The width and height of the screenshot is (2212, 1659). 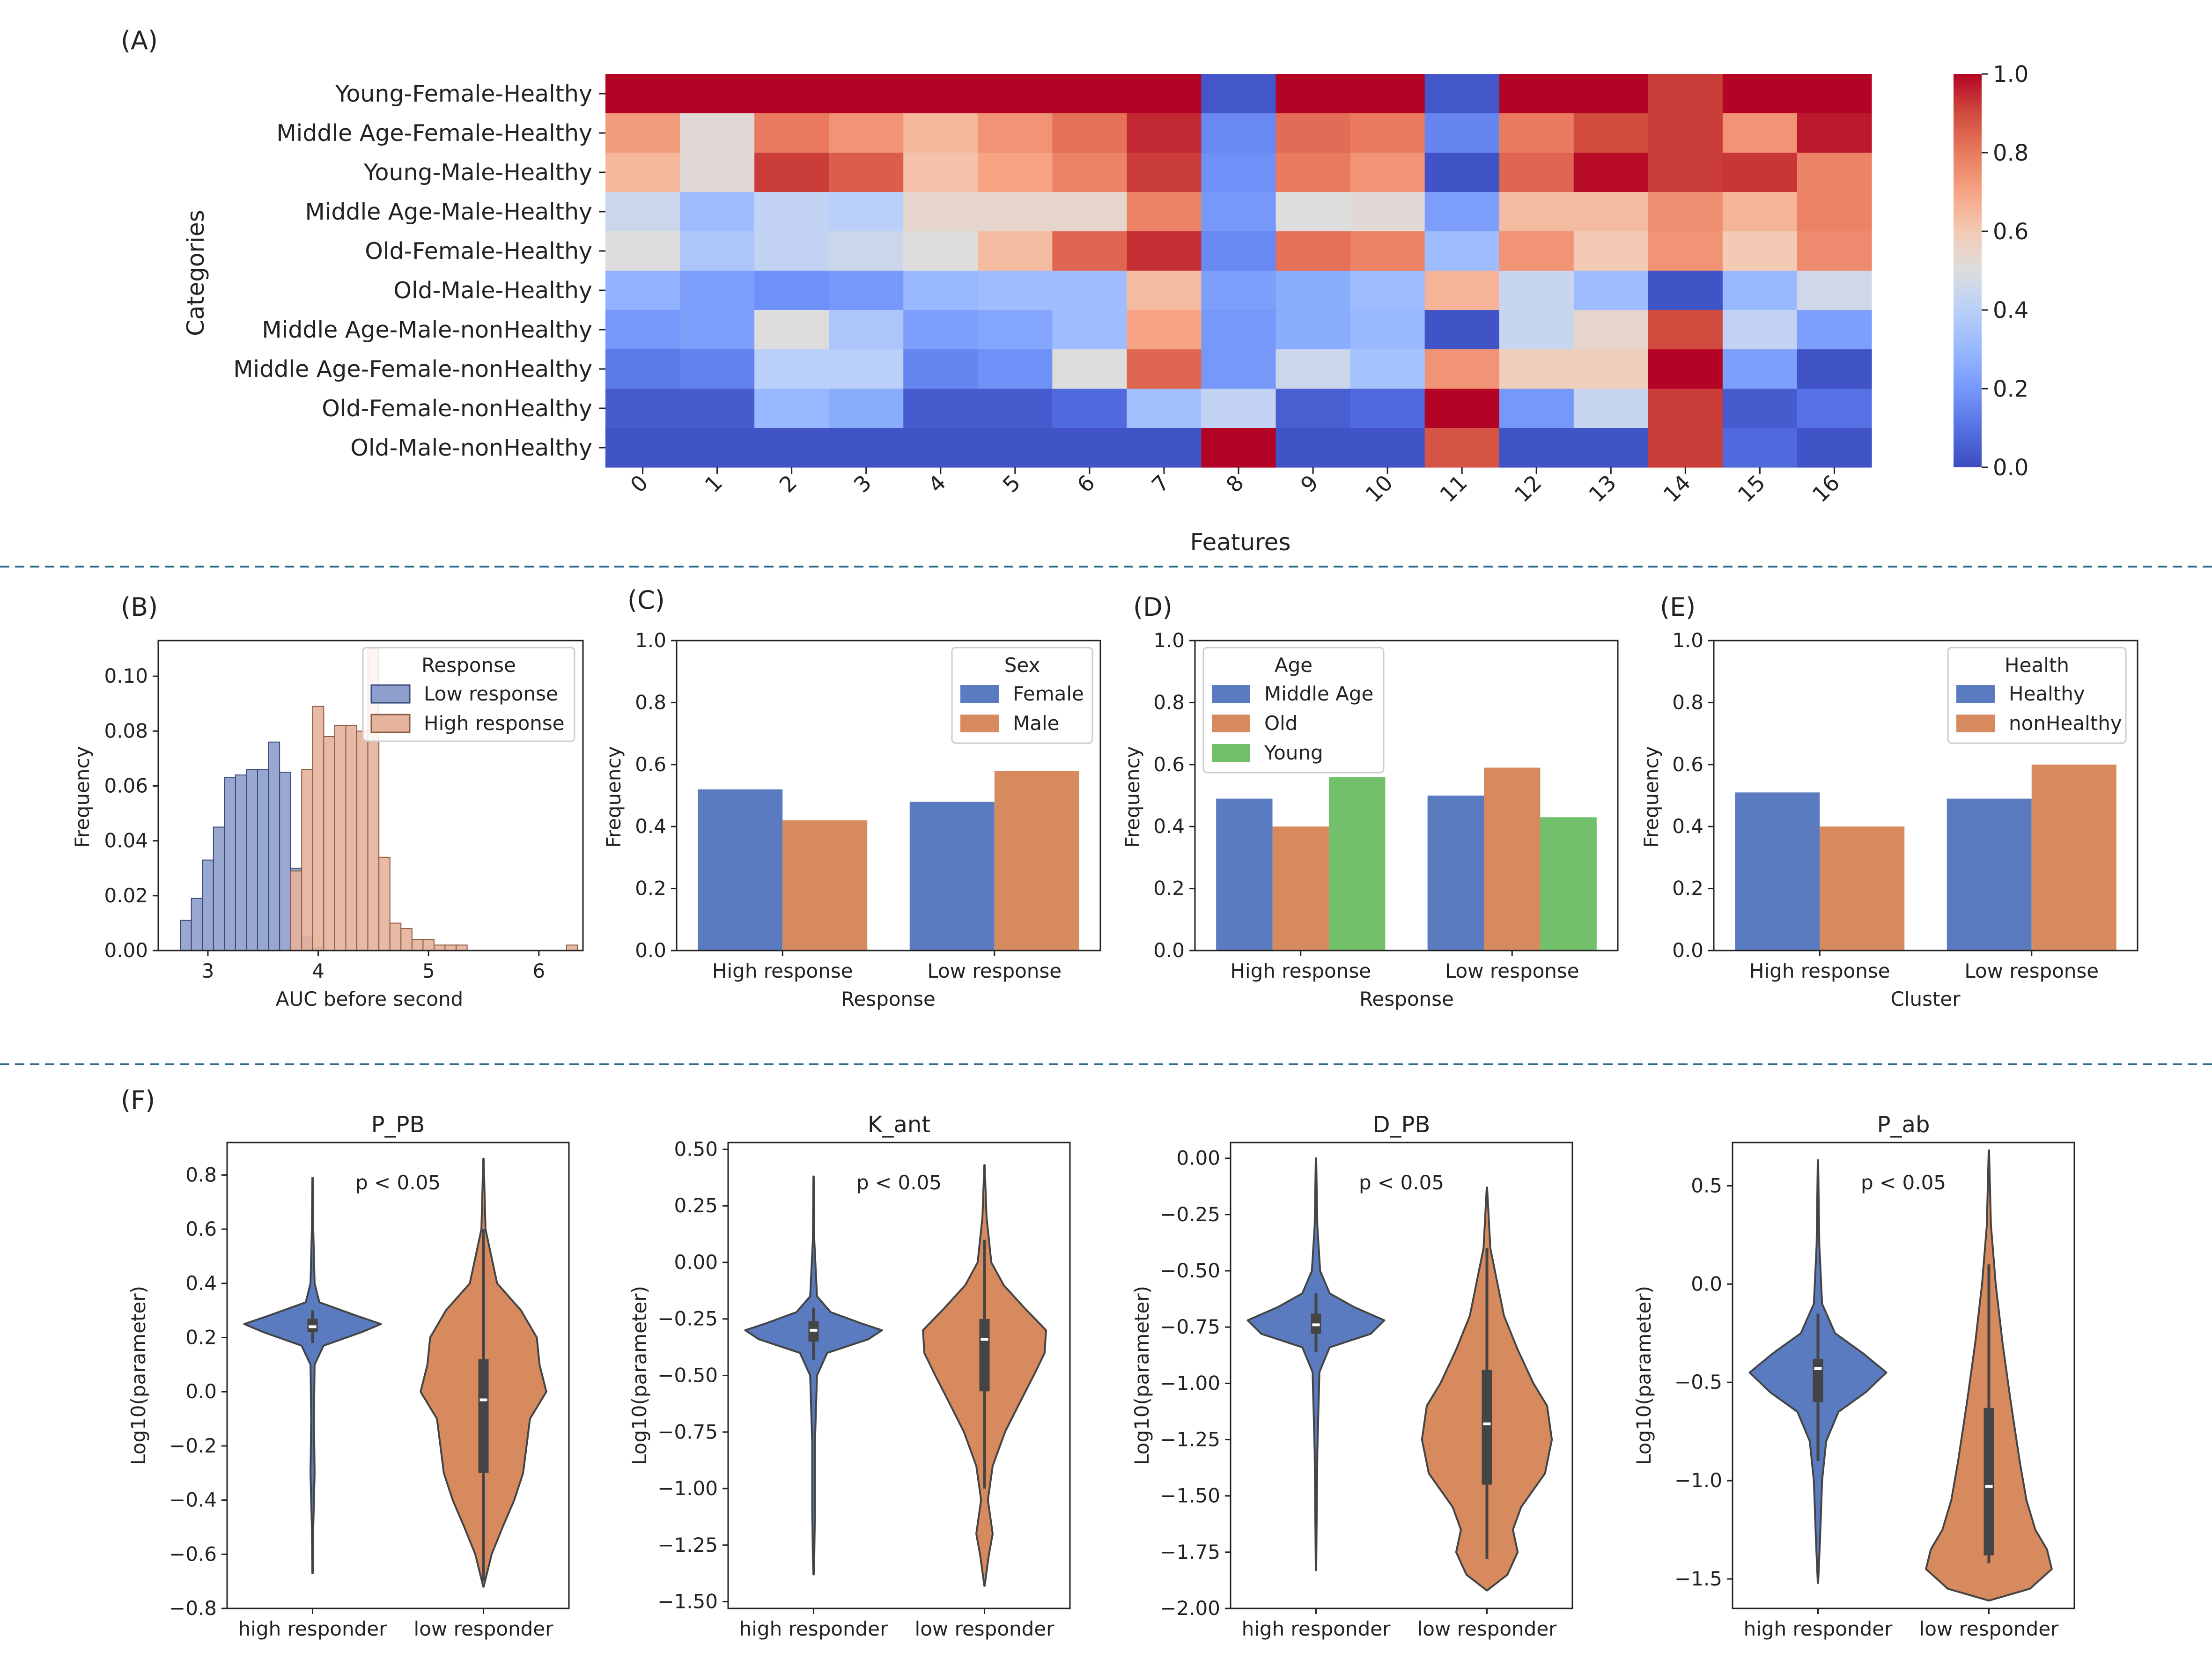 I want to click on bar-legend-title: Age, so click(x=1293, y=666).